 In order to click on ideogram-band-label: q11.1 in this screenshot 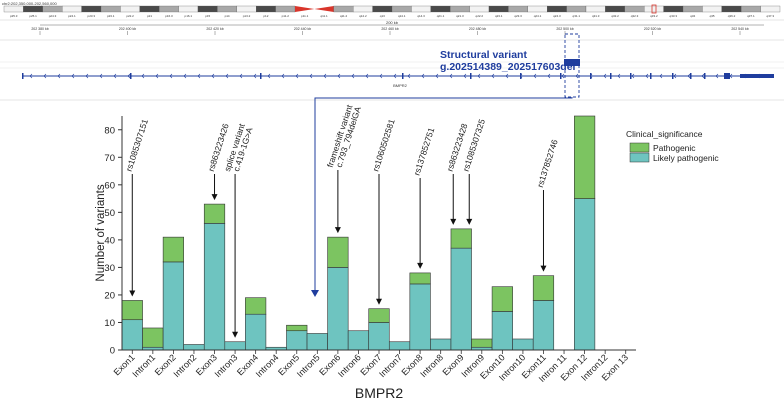, I will do `click(324, 16)`.